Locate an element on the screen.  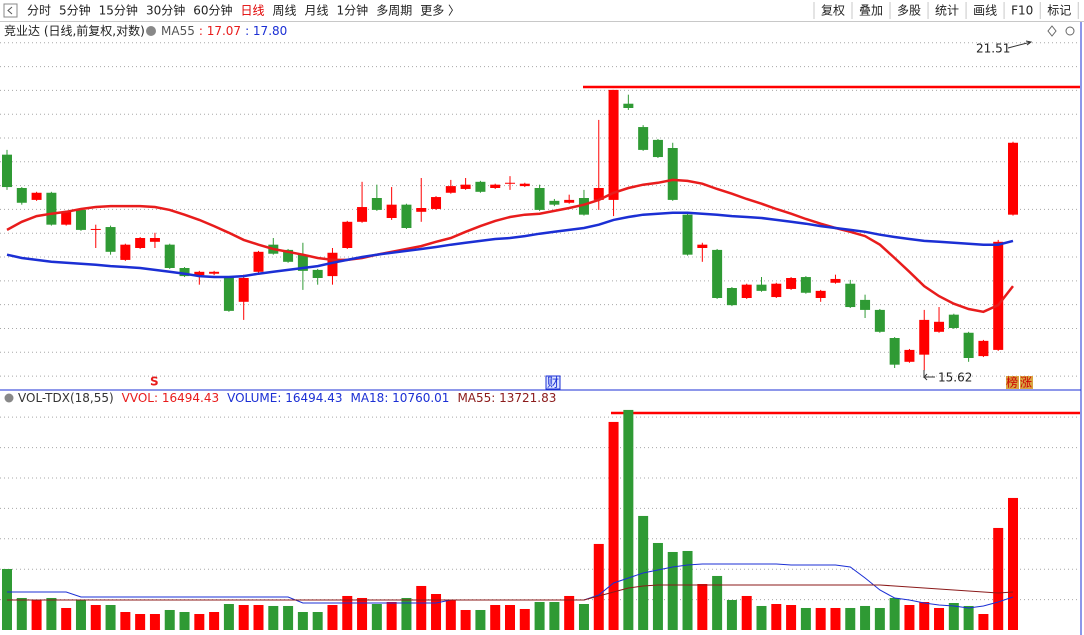
period-tab: 60分钟 is located at coordinates (212, 10).